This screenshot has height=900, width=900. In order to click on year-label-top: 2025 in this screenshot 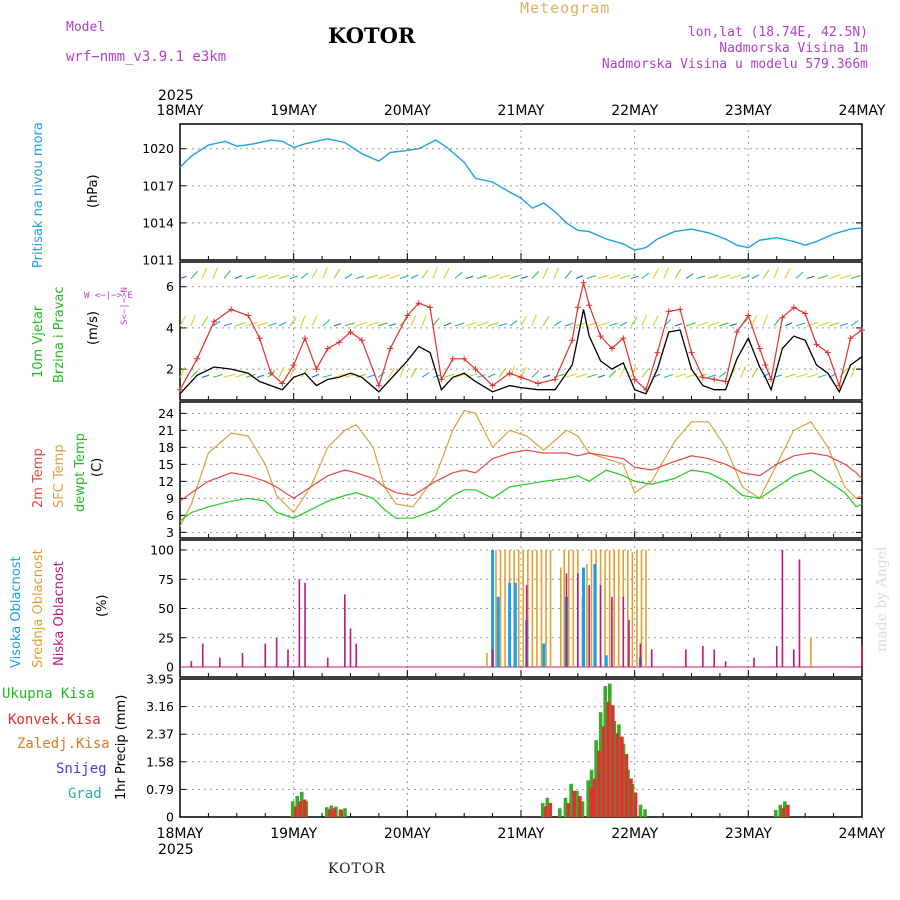, I will do `click(176, 96)`.